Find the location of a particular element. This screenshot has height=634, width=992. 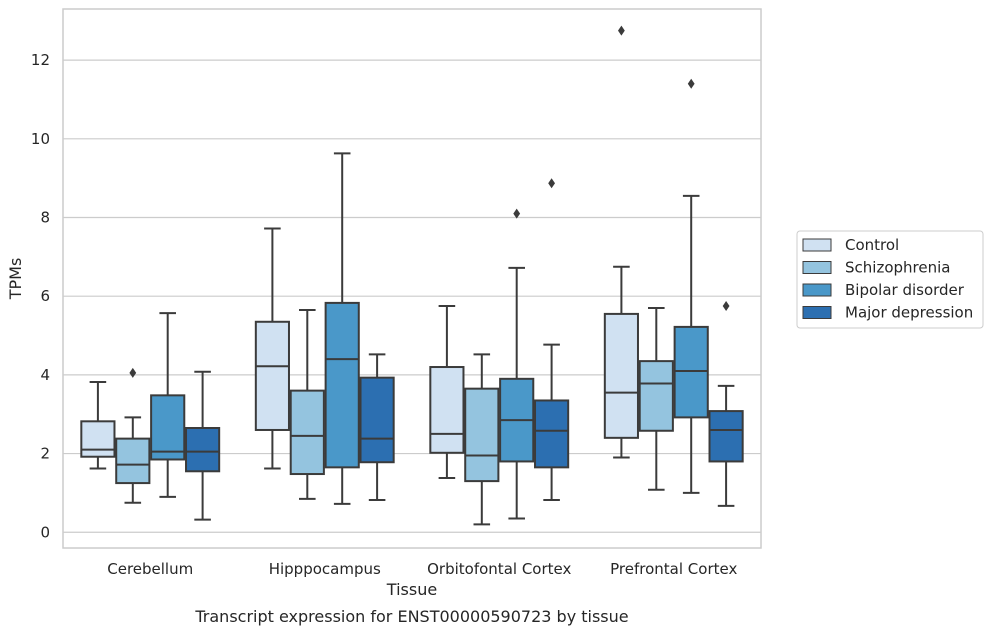

legend-label: Schizophrenia is located at coordinates (897, 268).